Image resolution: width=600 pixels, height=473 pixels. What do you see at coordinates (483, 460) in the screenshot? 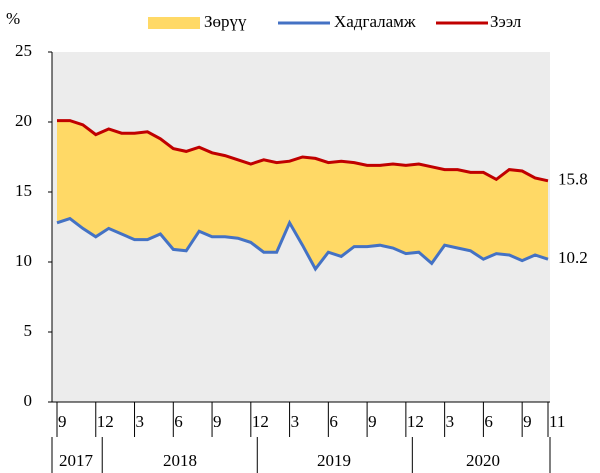
I see `year-label: 2020` at bounding box center [483, 460].